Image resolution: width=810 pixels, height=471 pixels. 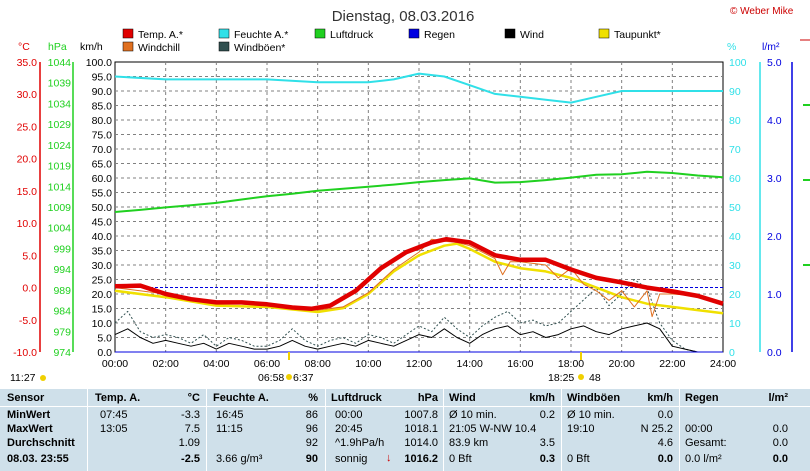 What do you see at coordinates (24, 47) in the screenshot?
I see `temp-unit-label: °C` at bounding box center [24, 47].